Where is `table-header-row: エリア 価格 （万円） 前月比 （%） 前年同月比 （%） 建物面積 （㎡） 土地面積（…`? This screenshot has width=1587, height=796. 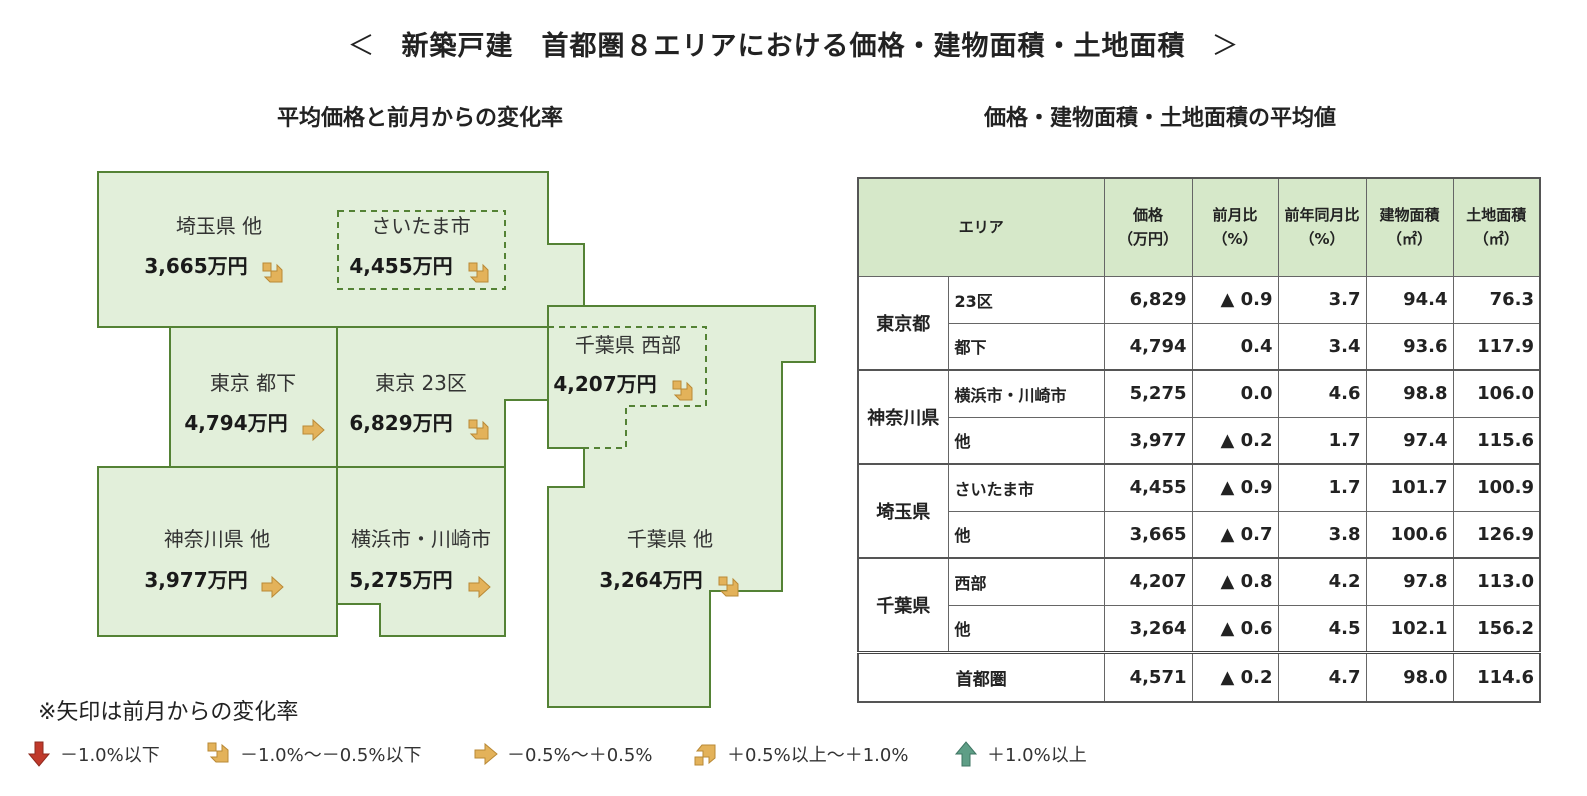
table-header-row: エリア 価格 （万円） 前月比 （%） 前年同月比 （%） 建物面積 （㎡） 土地面積（… is located at coordinates (1199, 227).